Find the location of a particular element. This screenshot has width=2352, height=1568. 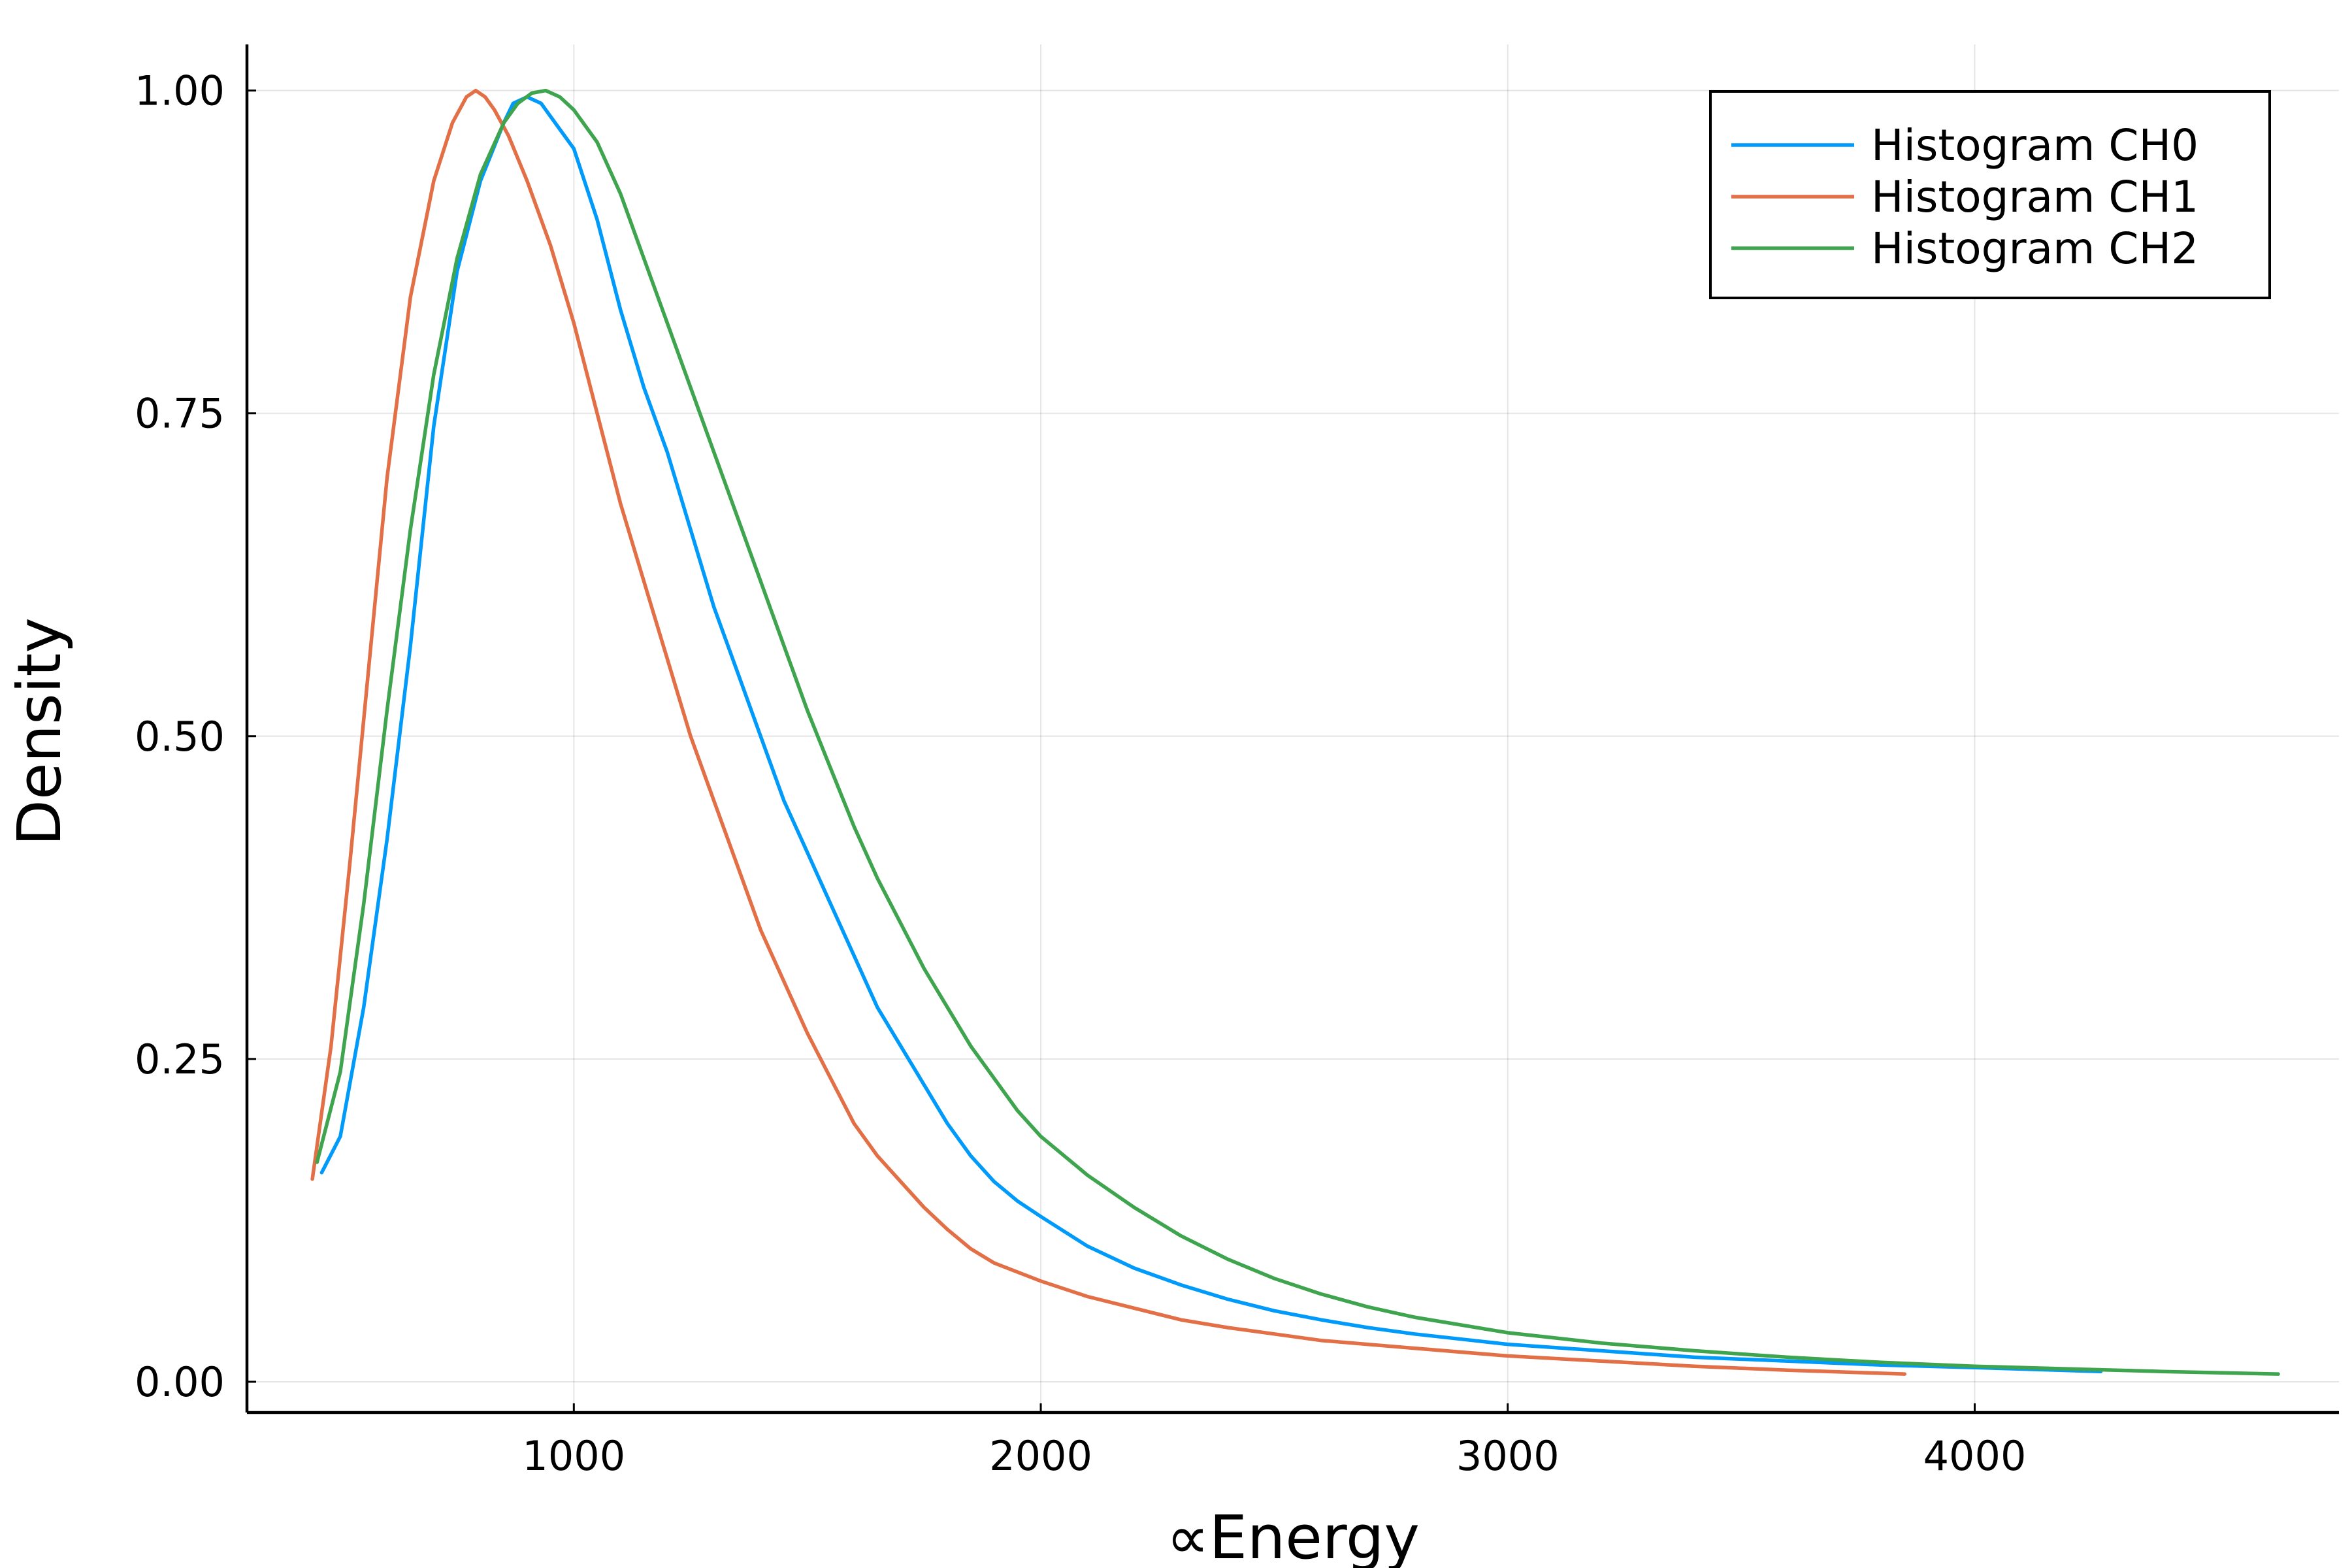

y-tick-label: 0.50 is located at coordinates (180, 736).